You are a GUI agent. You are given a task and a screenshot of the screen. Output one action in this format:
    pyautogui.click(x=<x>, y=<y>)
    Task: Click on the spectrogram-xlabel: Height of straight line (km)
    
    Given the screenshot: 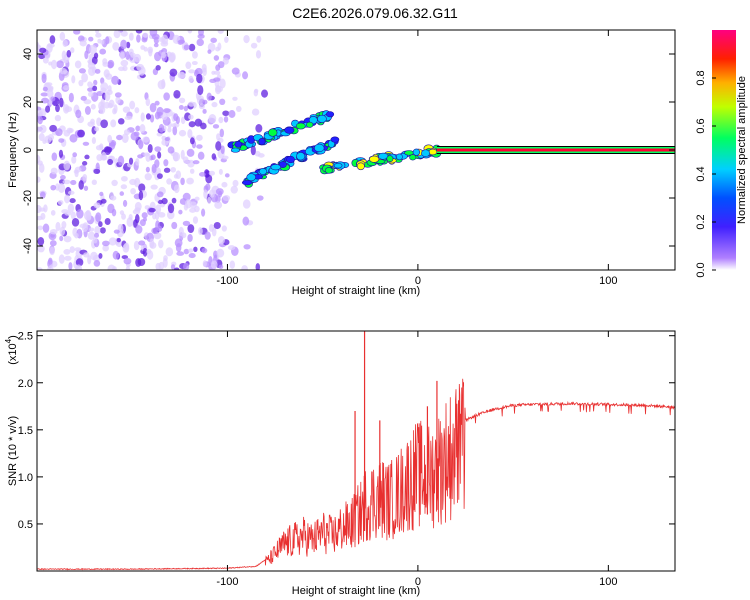 What is the action you would take?
    pyautogui.click(x=356, y=291)
    